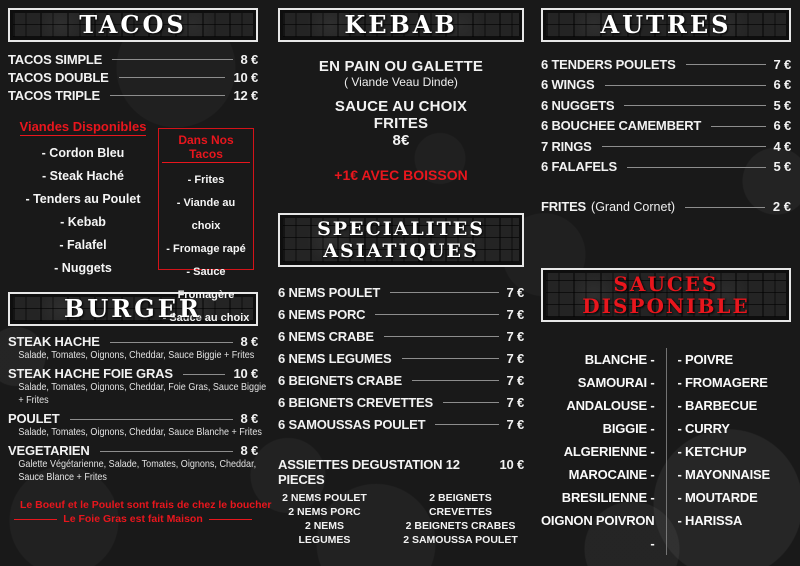  I want to click on tacos-ingredient: - Fromage rapé, so click(206, 249).